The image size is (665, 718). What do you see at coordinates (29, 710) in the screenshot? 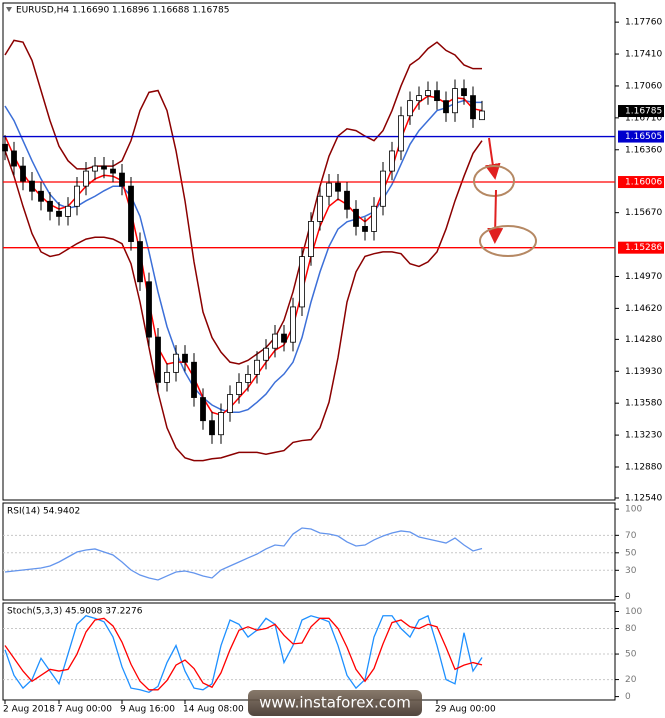
I see `x-tick-label: 2 Aug 2018` at bounding box center [29, 710].